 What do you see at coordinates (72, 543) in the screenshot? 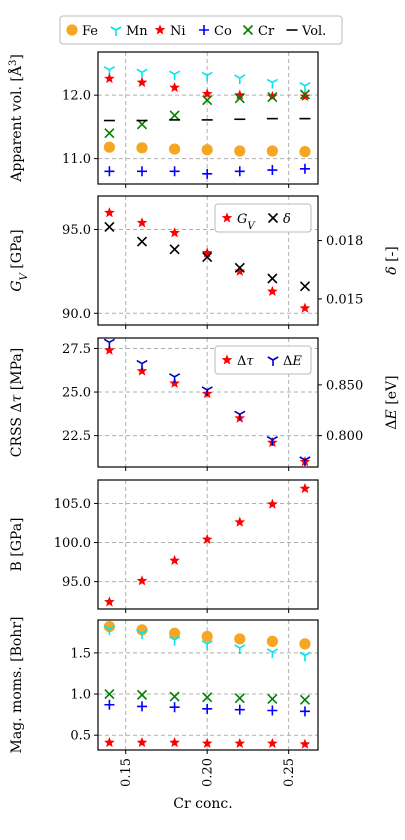
I see `y-tick-label: 100.0` at bounding box center [72, 543].